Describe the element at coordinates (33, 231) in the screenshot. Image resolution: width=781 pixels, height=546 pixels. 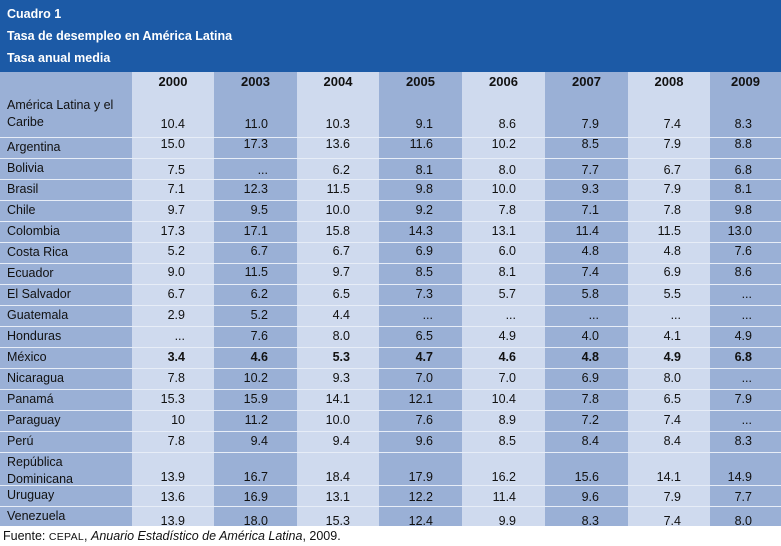
I see `country-label: Colombia` at that location.